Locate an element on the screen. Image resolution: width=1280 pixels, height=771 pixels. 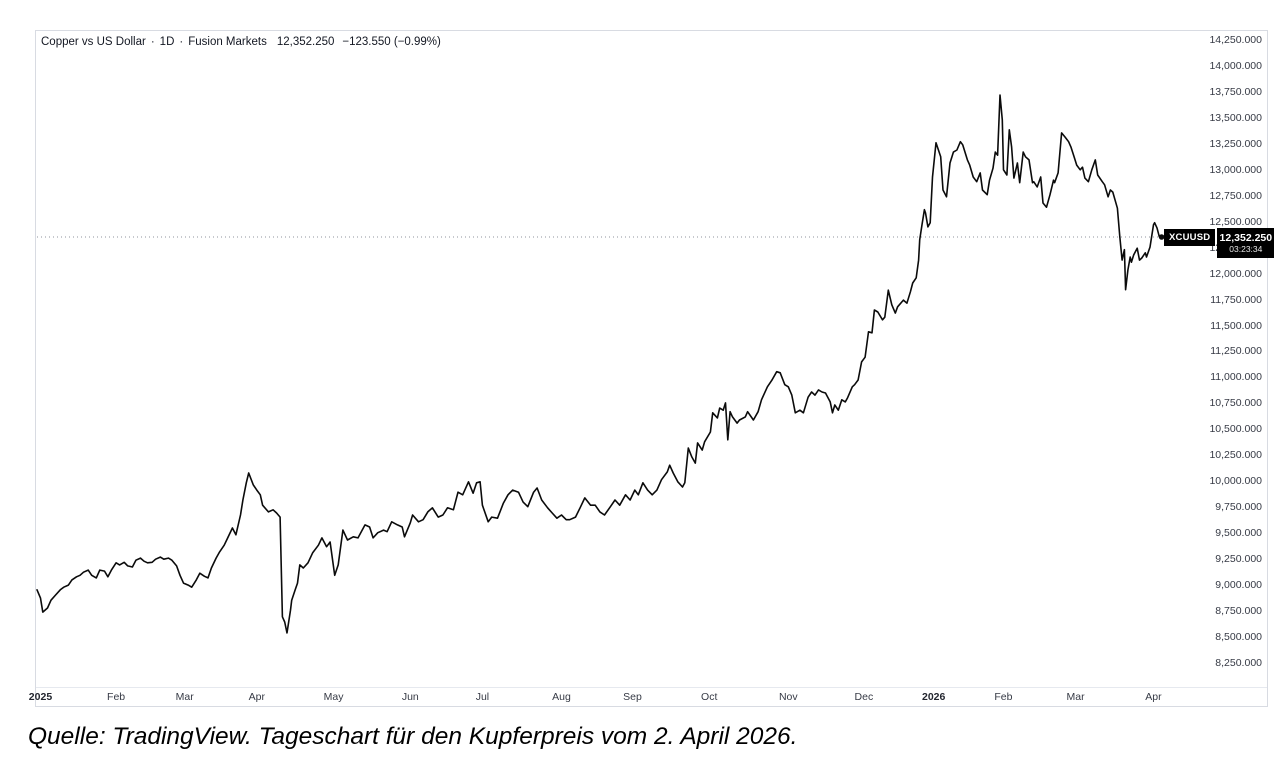
price-tick-label: 10,000.000 is located at coordinates (1235, 481).